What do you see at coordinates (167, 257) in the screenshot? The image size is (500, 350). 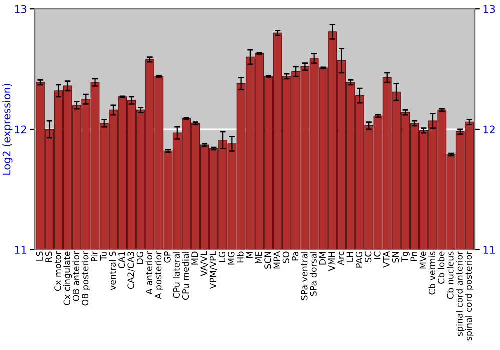 I see `x-tick-label: GP` at bounding box center [167, 257].